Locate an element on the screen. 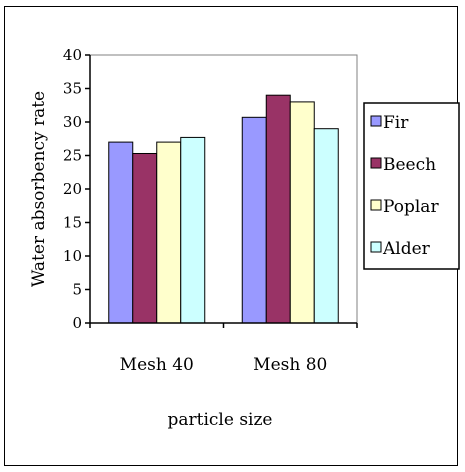 This screenshot has width=465, height=472. x-axis-label: particle size is located at coordinates (219, 420).